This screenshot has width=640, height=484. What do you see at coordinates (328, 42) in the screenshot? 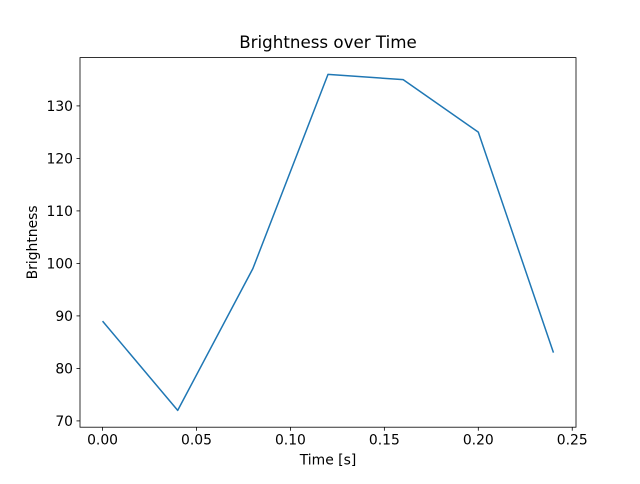
I see `chart-title: Brightness over Time` at bounding box center [328, 42].